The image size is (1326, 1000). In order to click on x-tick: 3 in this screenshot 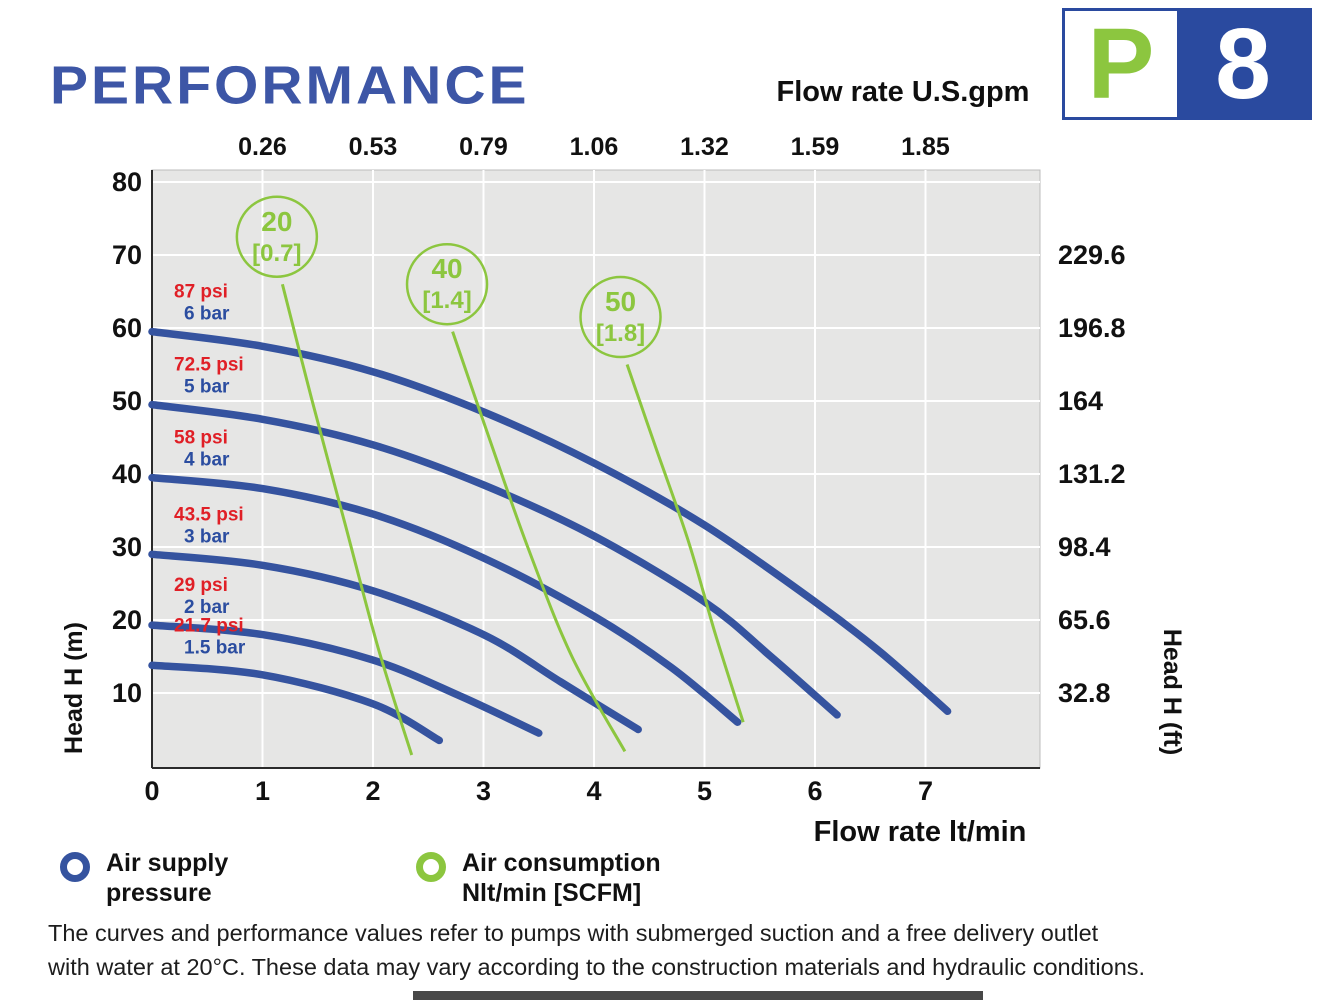, I will do `click(483, 791)`.